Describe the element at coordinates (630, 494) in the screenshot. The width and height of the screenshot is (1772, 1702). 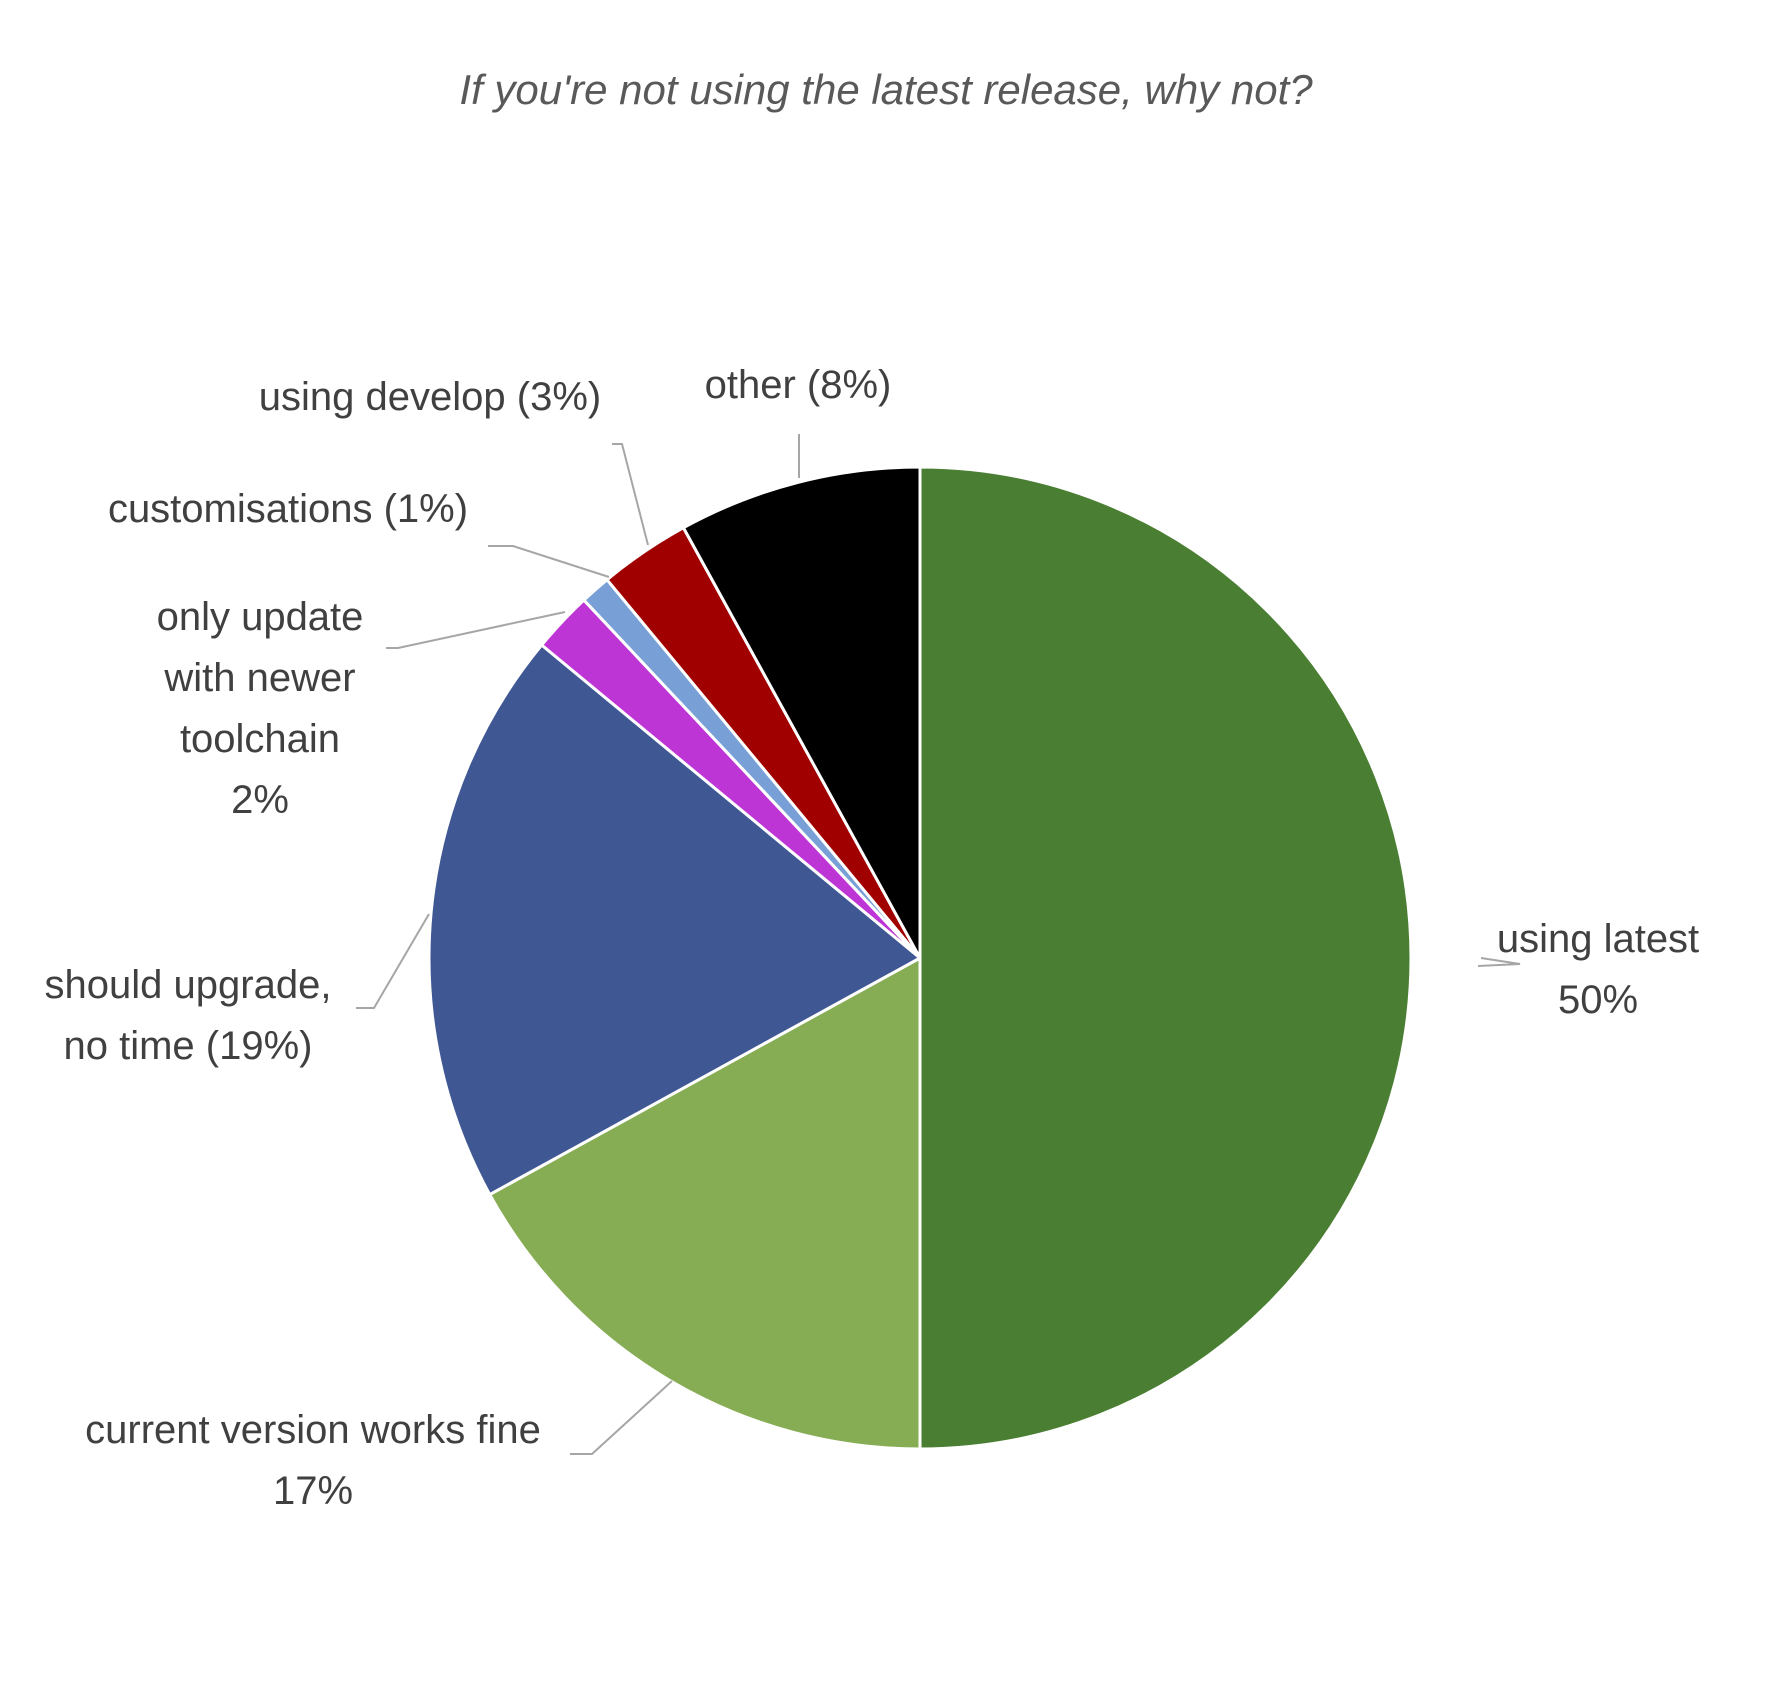
I see `leader-line-using-develop` at that location.